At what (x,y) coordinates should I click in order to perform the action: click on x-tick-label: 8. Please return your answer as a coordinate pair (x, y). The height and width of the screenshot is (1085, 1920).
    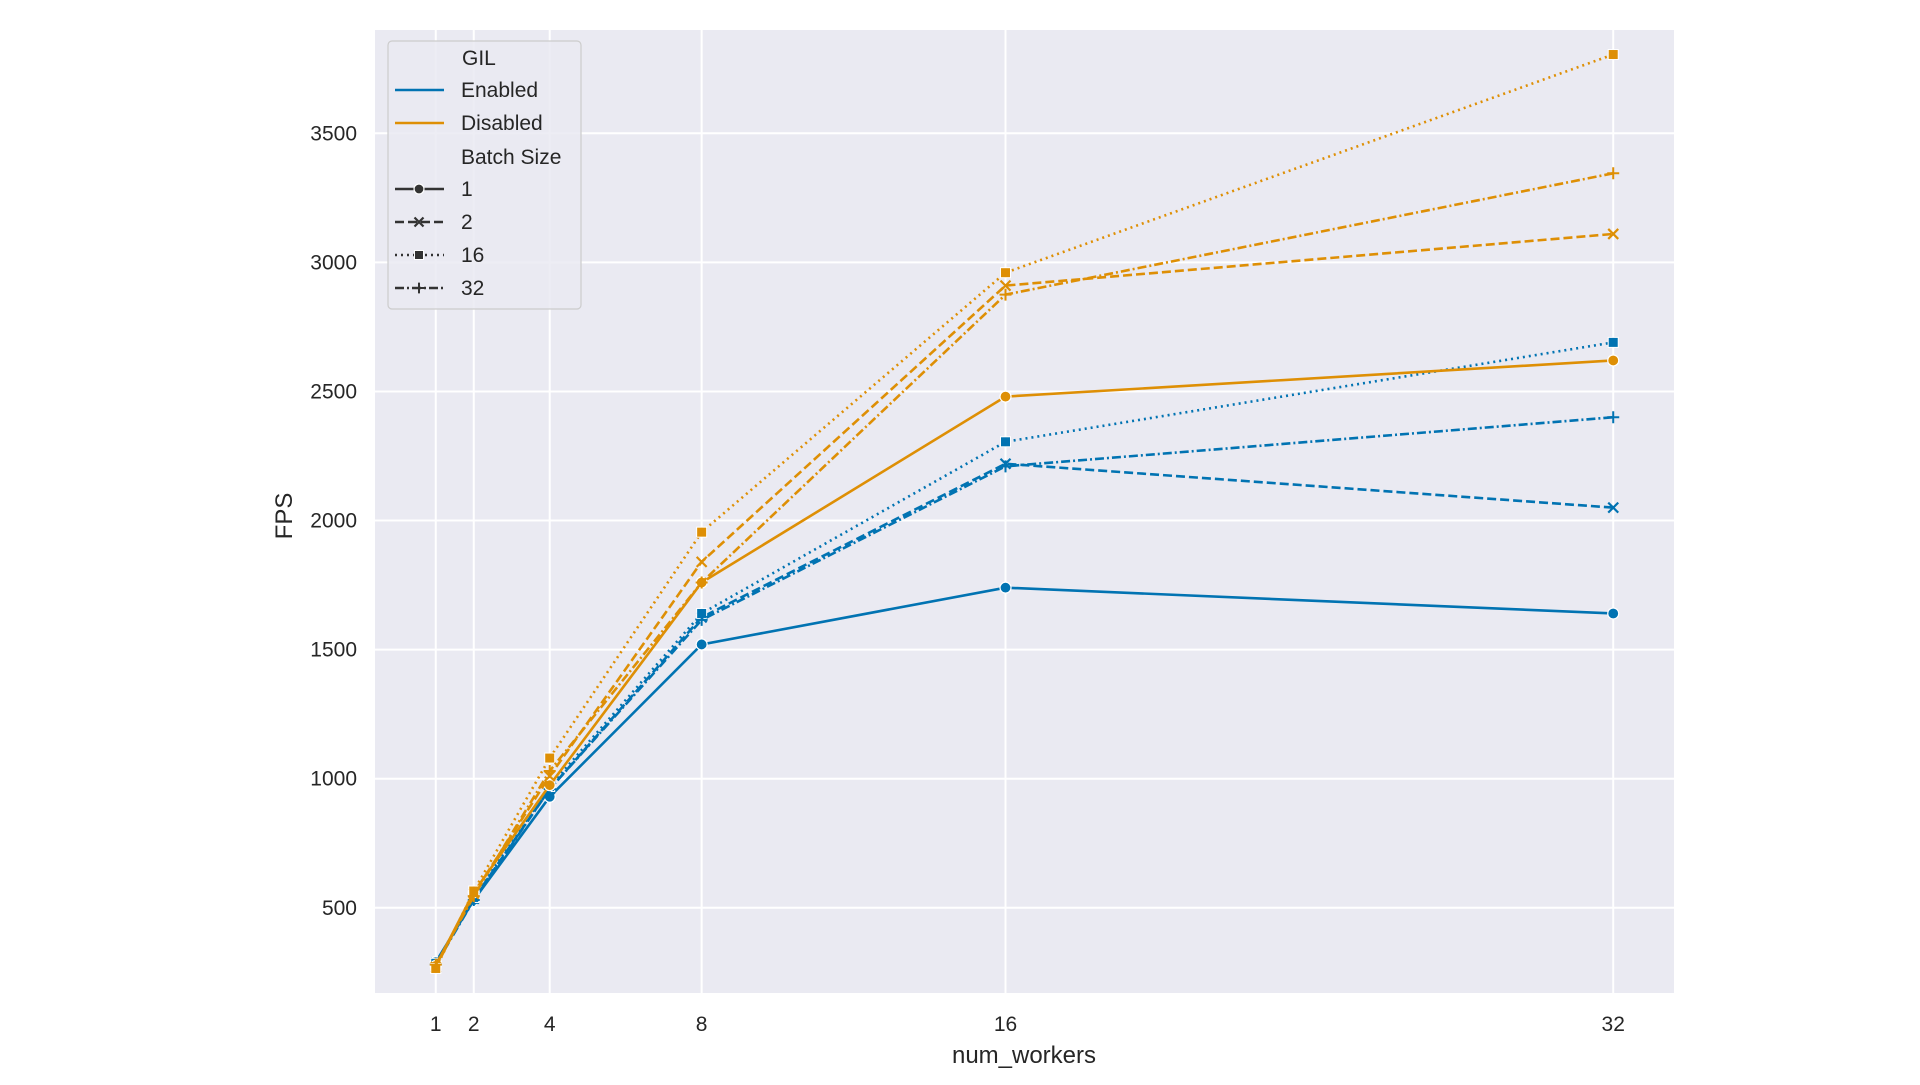
    Looking at the image, I should click on (702, 1024).